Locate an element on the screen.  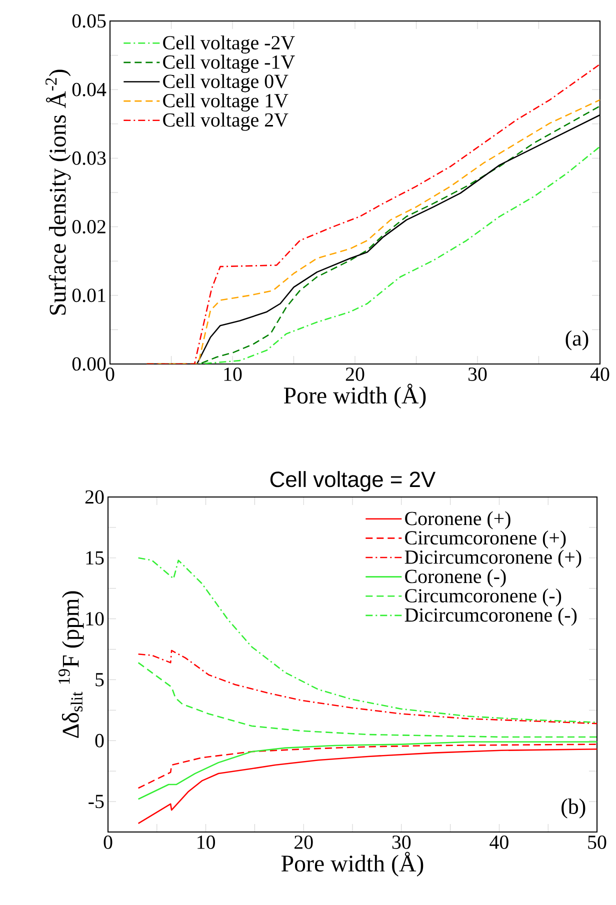
y-tick-label: -5 is located at coordinates (96, 801).